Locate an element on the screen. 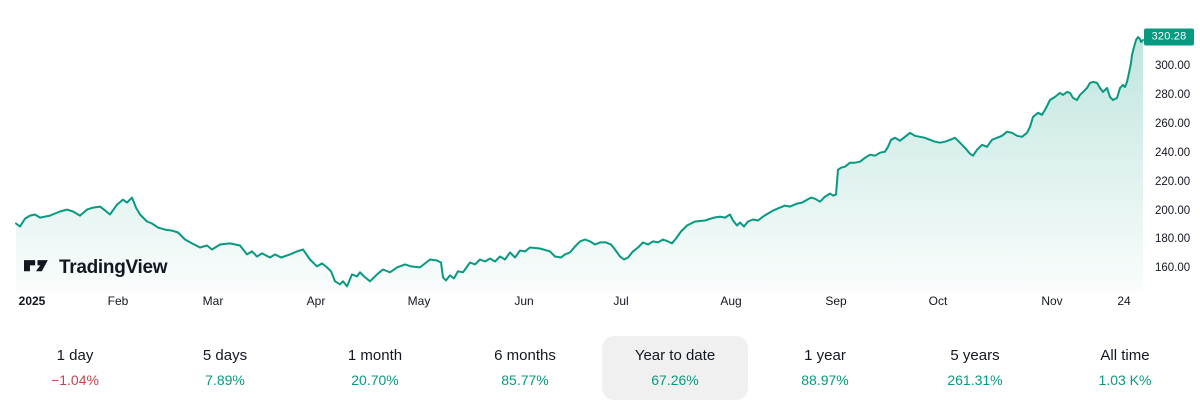 This screenshot has width=1200, height=414. time-label-may: May is located at coordinates (419, 301).